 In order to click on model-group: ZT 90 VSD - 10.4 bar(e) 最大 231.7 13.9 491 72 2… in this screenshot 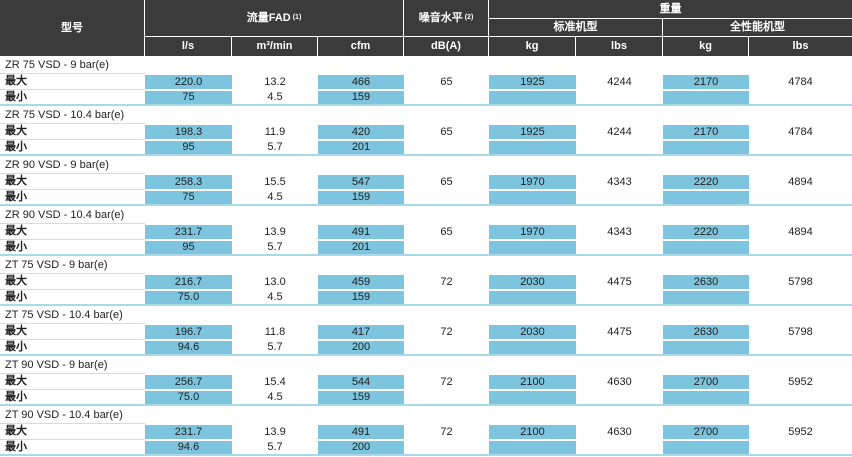, I will do `click(426, 431)`.